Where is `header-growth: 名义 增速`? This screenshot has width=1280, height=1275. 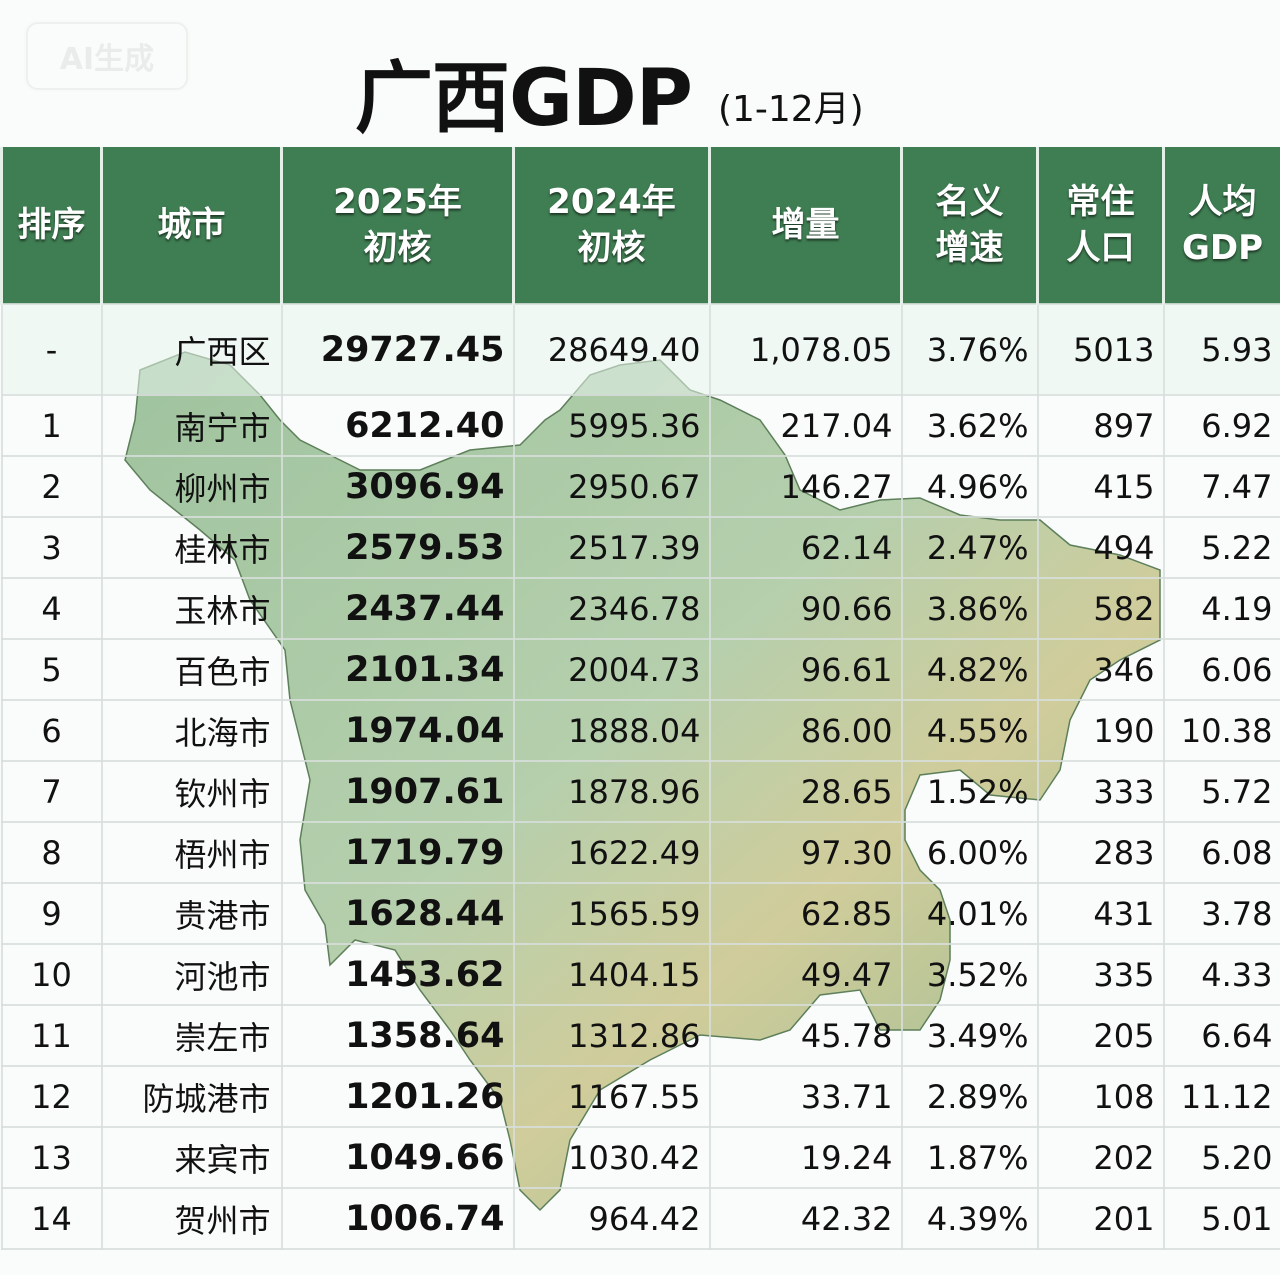 header-growth: 名义 增速 is located at coordinates (969, 225).